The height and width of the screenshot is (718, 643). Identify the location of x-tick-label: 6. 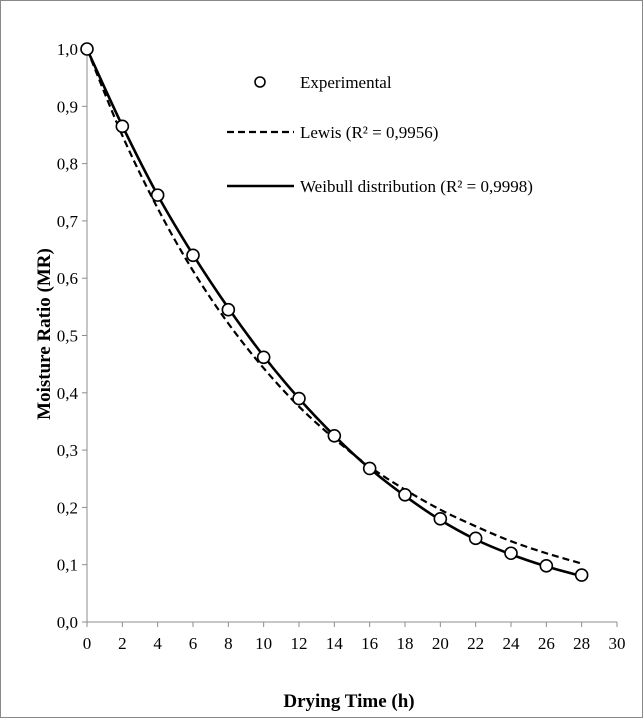
(193, 643).